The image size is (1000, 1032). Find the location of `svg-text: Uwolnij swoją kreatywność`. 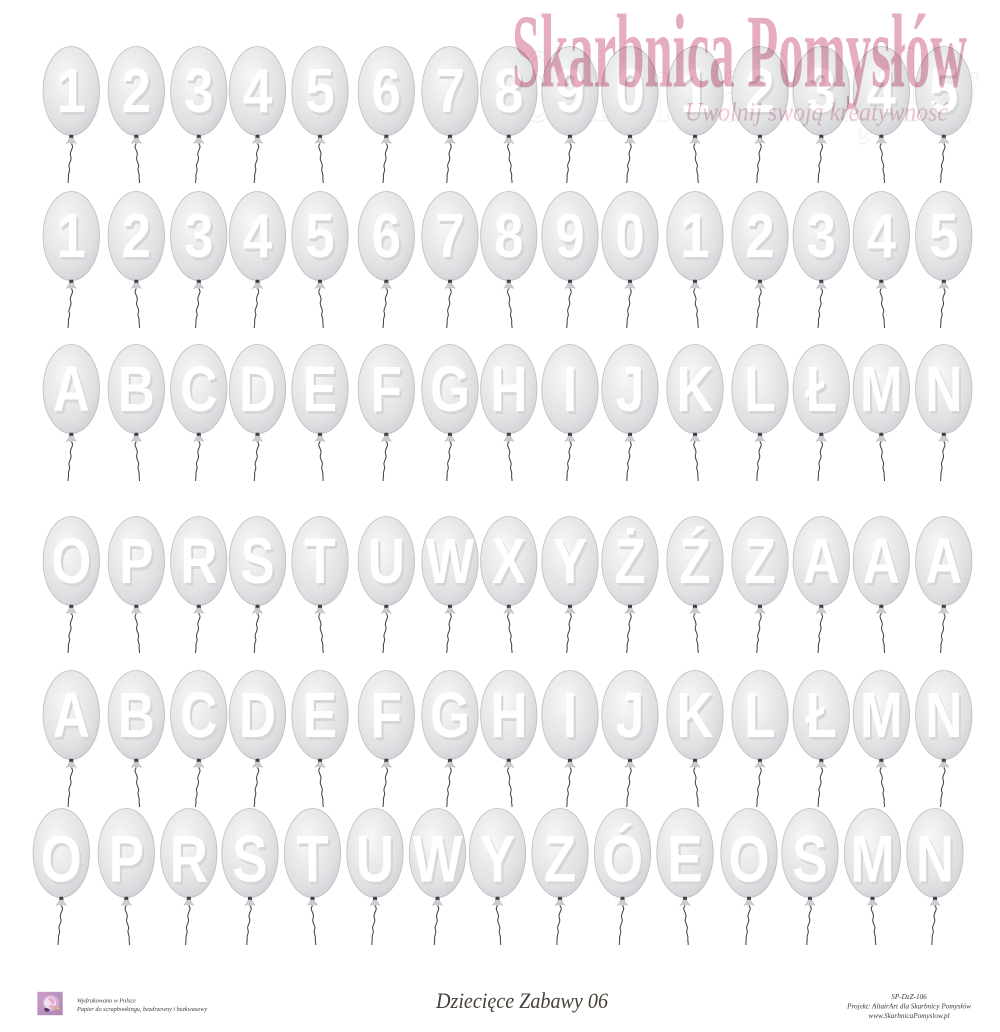

svg-text: Uwolnij swoją kreatywność is located at coordinates (817, 112).